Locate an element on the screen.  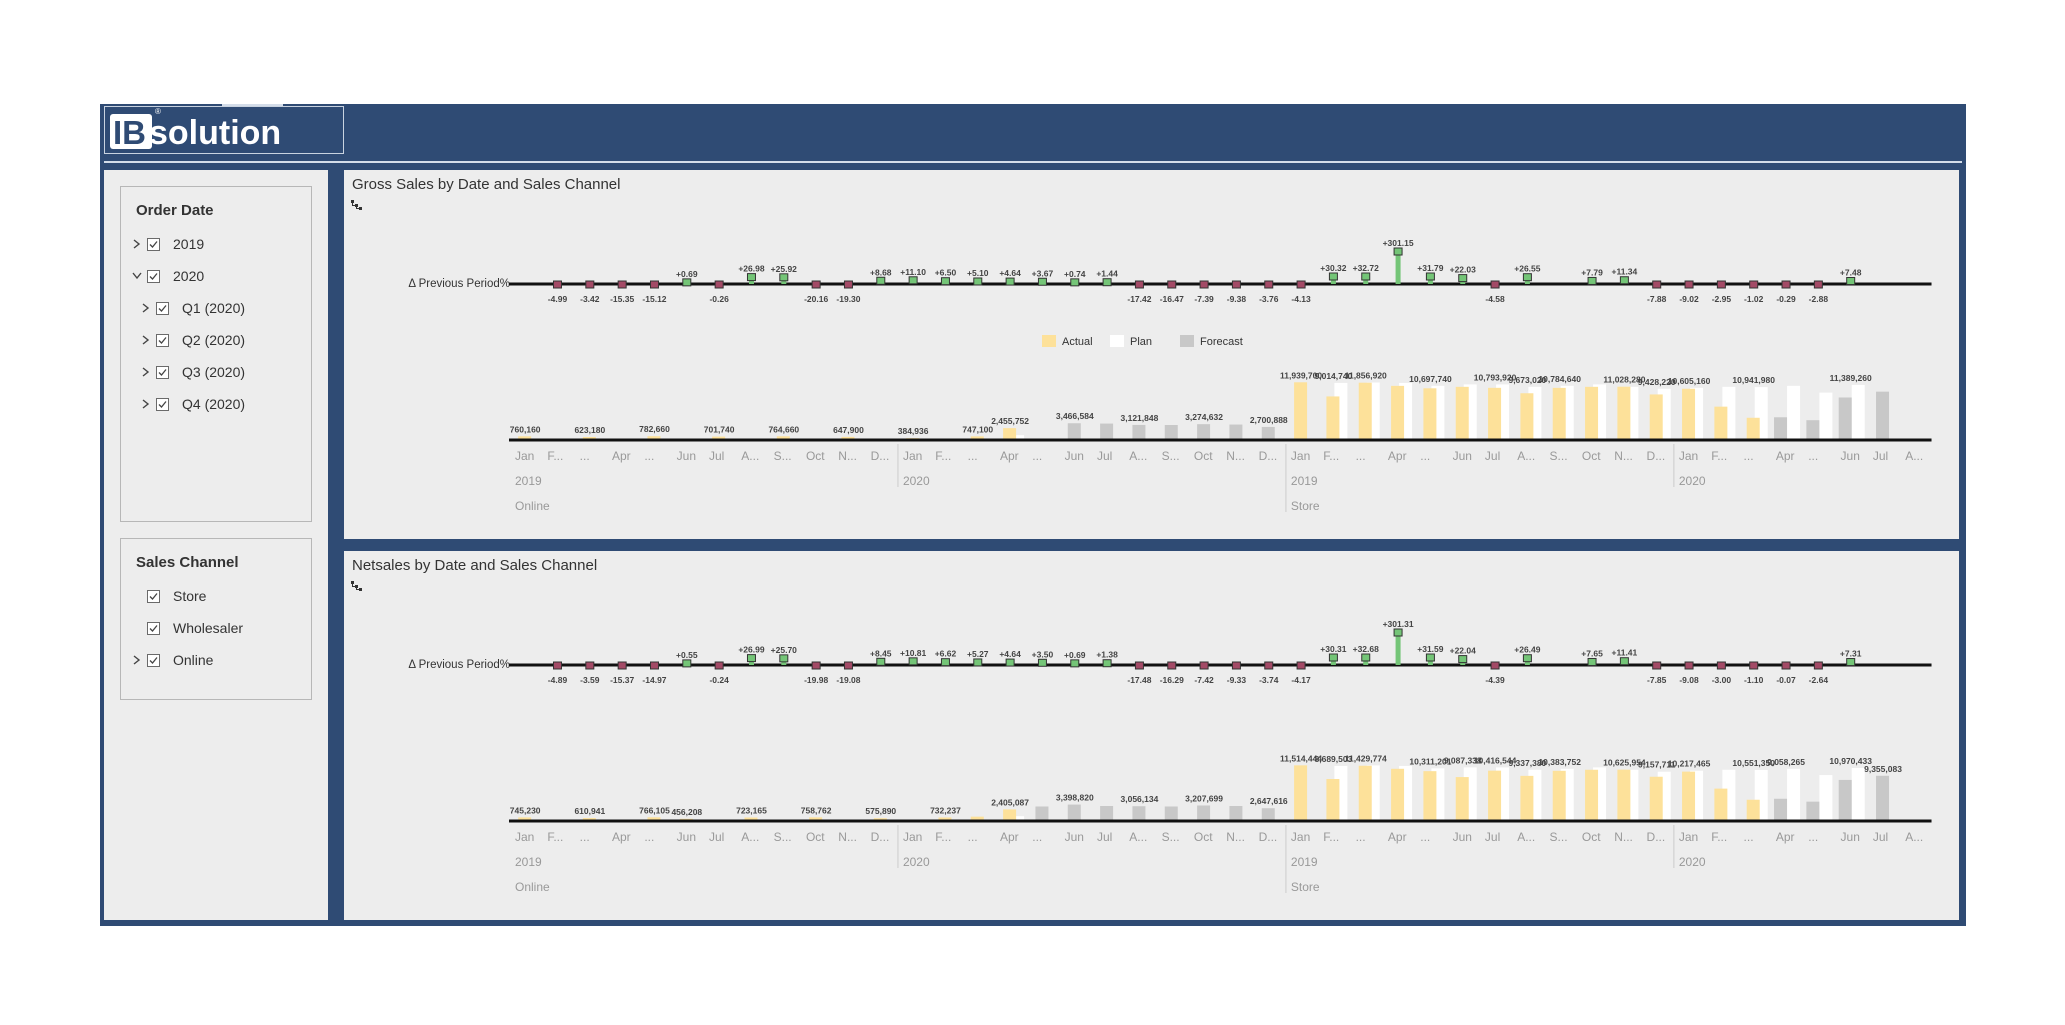
filter-item-q4-2020: Q4 (2020) is located at coordinates (192, 404).